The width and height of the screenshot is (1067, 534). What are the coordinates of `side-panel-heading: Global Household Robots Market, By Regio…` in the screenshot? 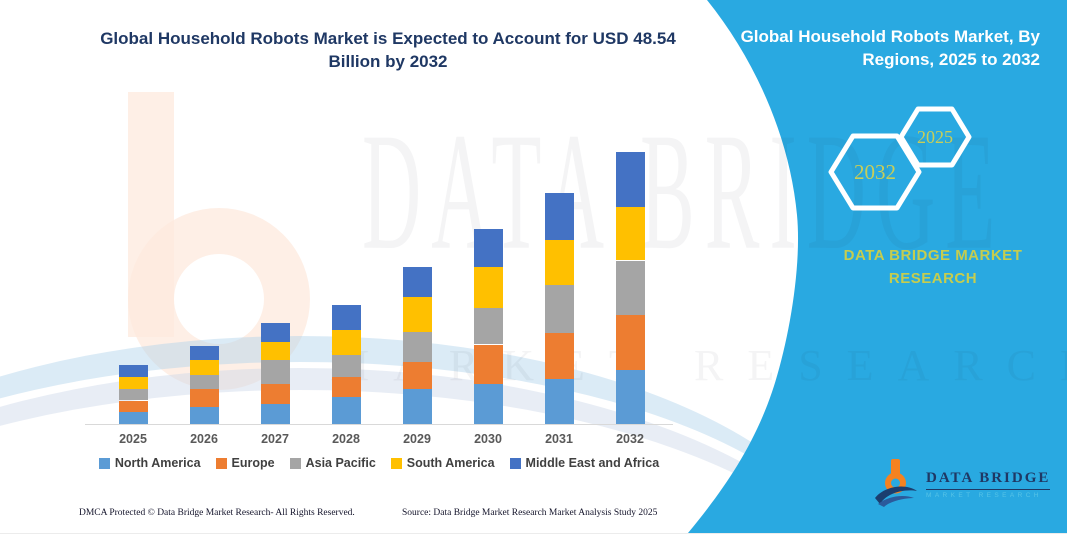 It's located at (890, 48).